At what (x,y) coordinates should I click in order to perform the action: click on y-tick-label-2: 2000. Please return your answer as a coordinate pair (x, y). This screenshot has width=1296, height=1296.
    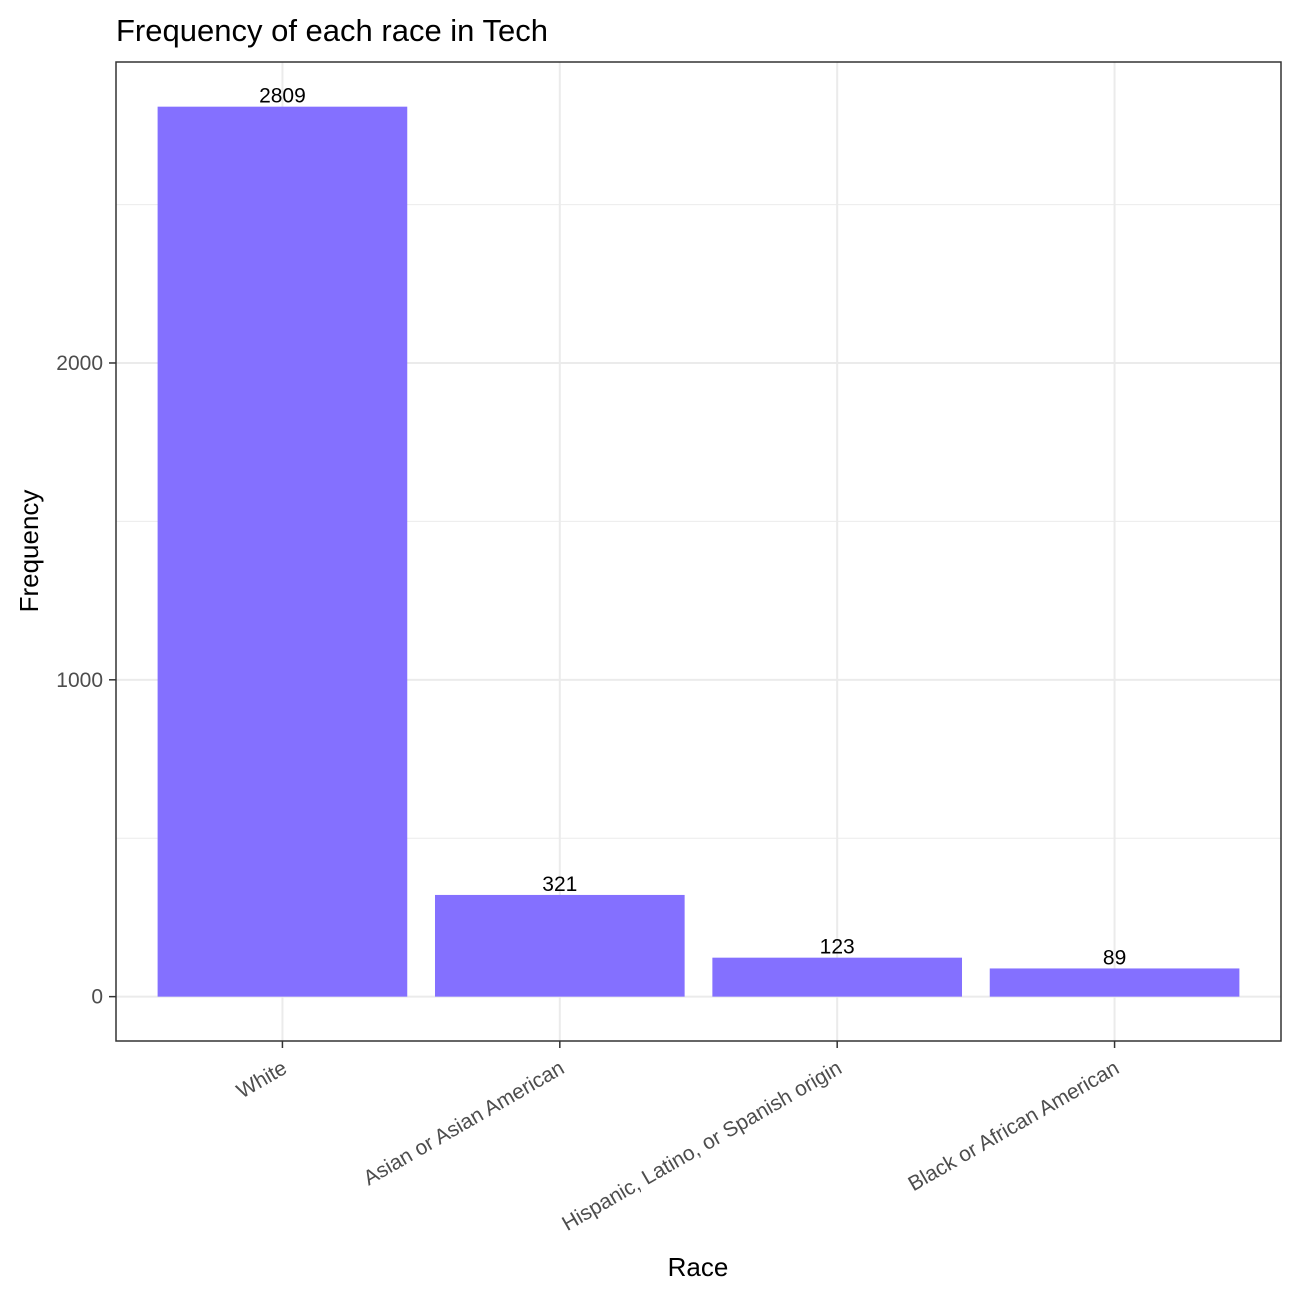
    Looking at the image, I should click on (79, 363).